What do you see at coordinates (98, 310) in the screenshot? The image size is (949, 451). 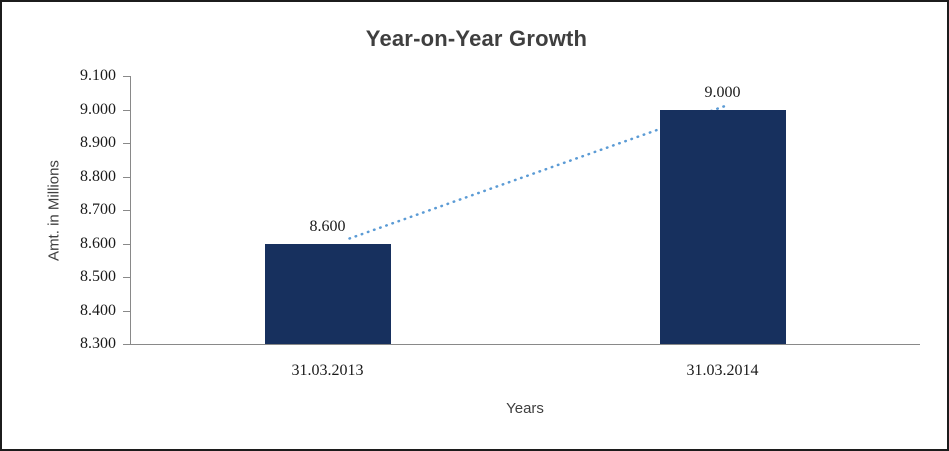 I see `y-tick-label: 8.400` at bounding box center [98, 310].